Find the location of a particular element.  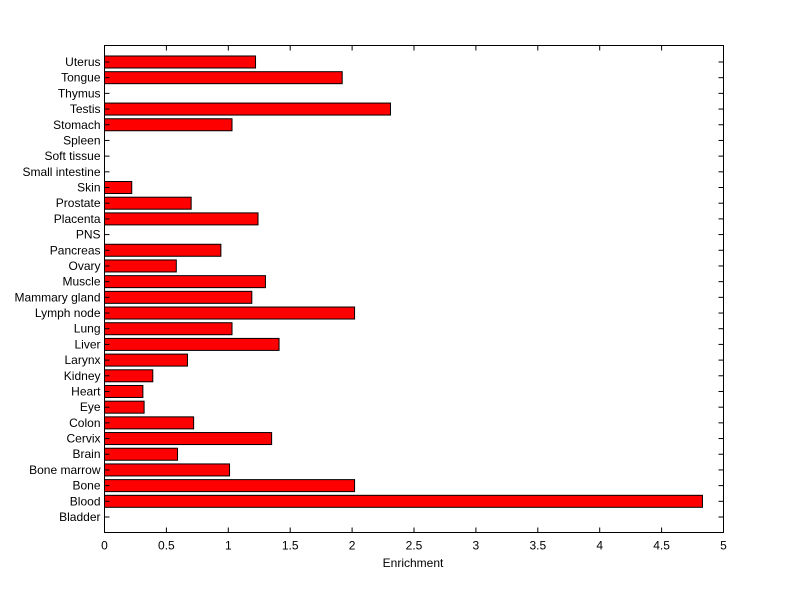

y-tick-label-lung: Lung is located at coordinates (87, 329).